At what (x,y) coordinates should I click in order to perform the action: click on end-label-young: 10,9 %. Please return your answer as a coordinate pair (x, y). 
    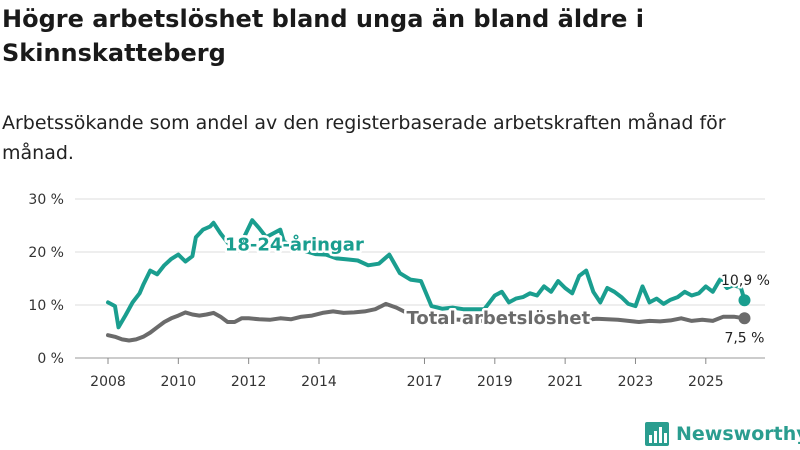
    Looking at the image, I should click on (745, 281).